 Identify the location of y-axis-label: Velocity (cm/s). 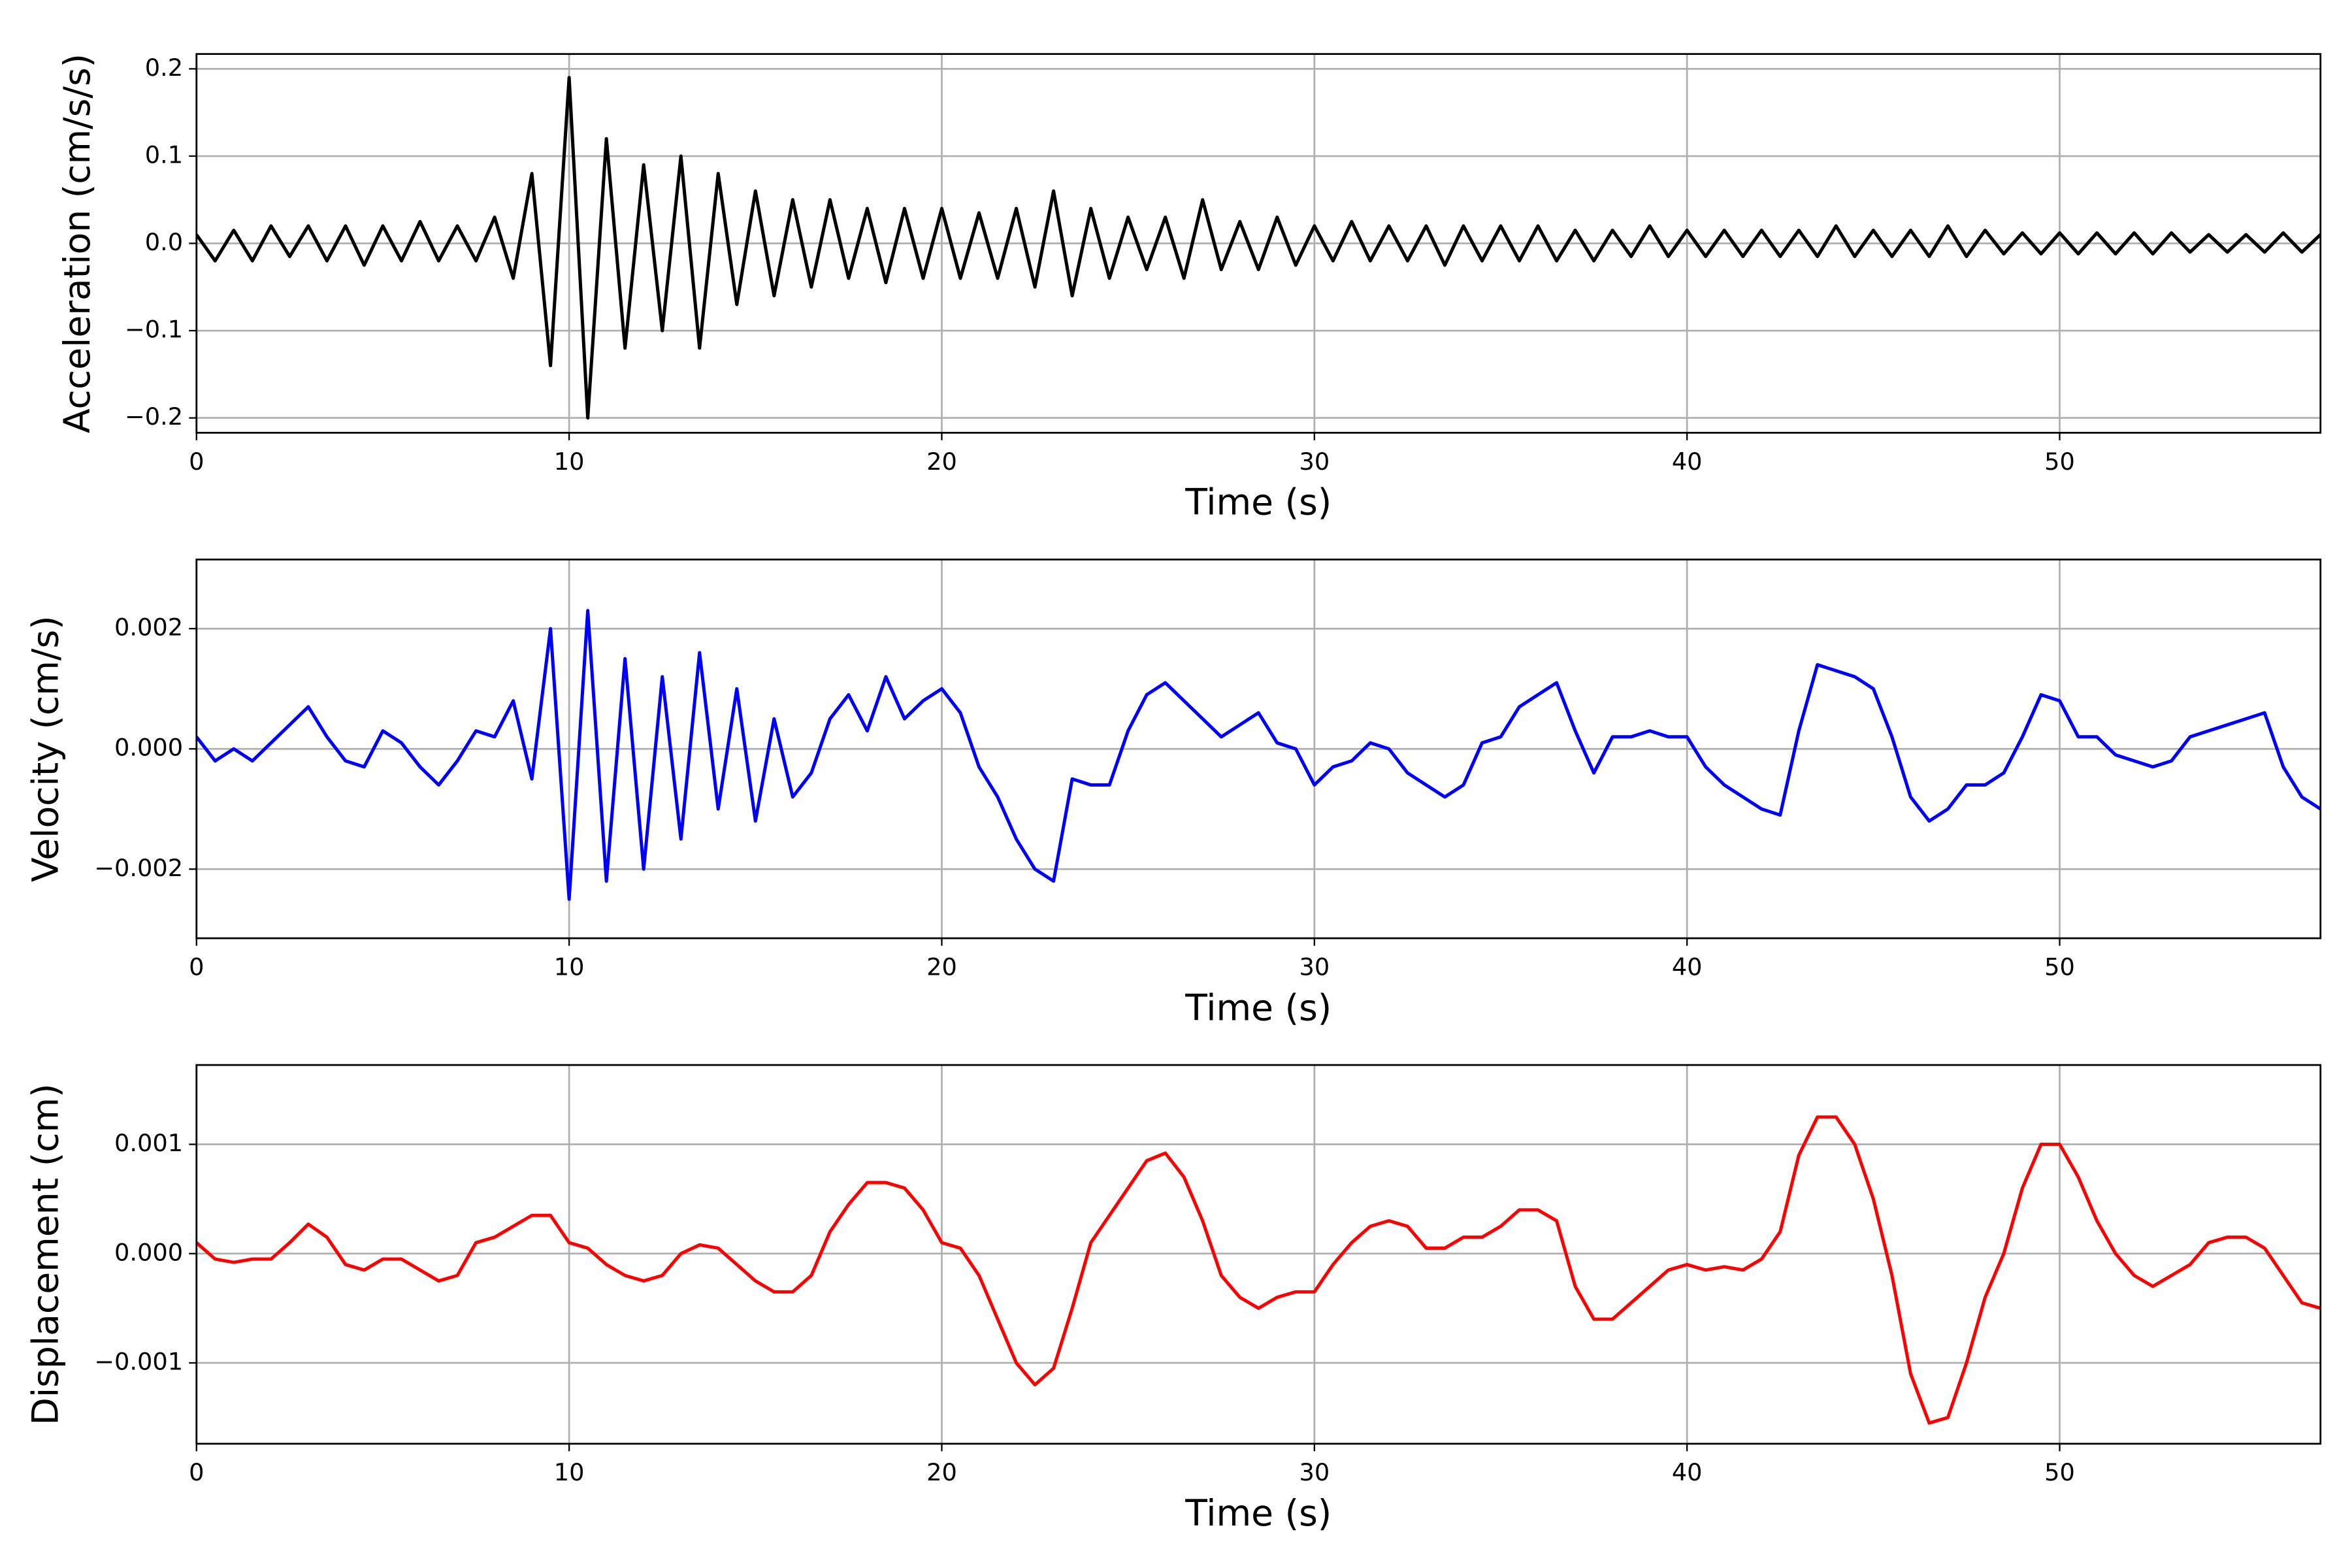
(46, 748).